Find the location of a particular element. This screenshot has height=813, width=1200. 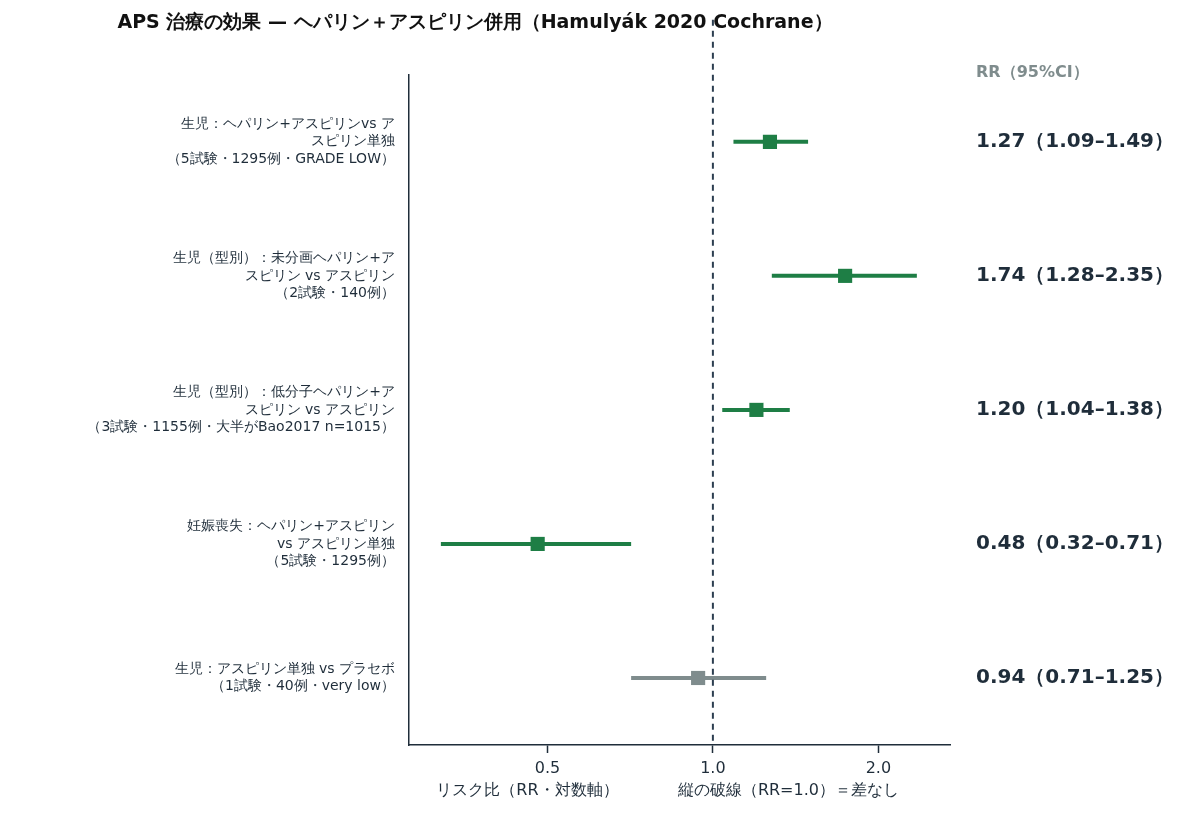

data-label: 0.94（0.71–1.25） is located at coordinates (1075, 676).